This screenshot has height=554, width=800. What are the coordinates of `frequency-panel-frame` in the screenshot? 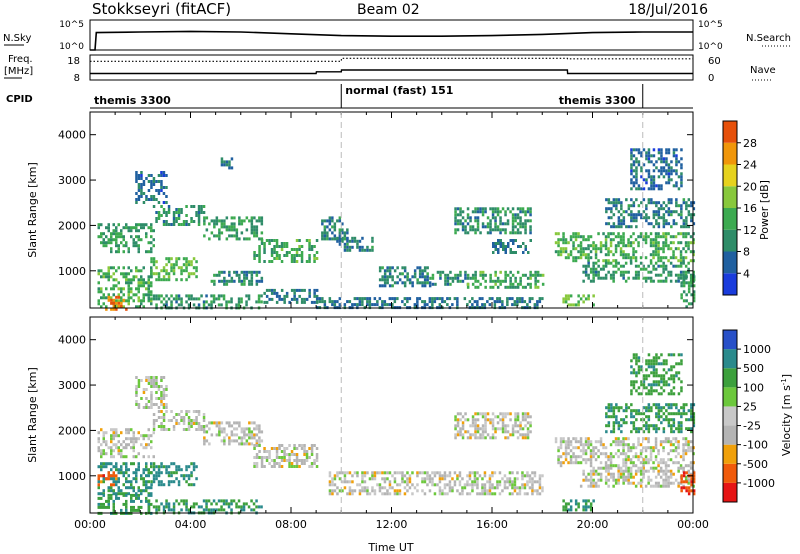 It's located at (391, 67).